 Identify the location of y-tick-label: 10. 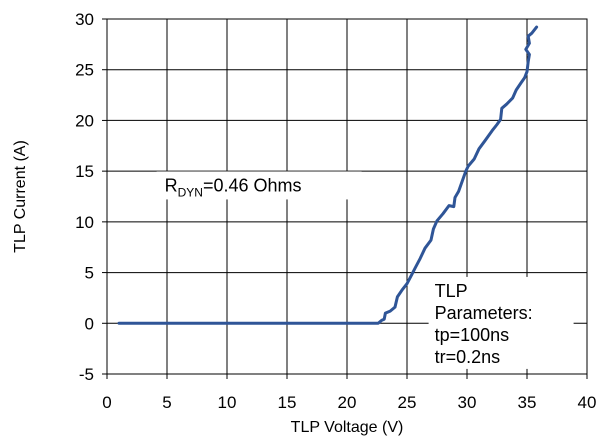
(84, 222).